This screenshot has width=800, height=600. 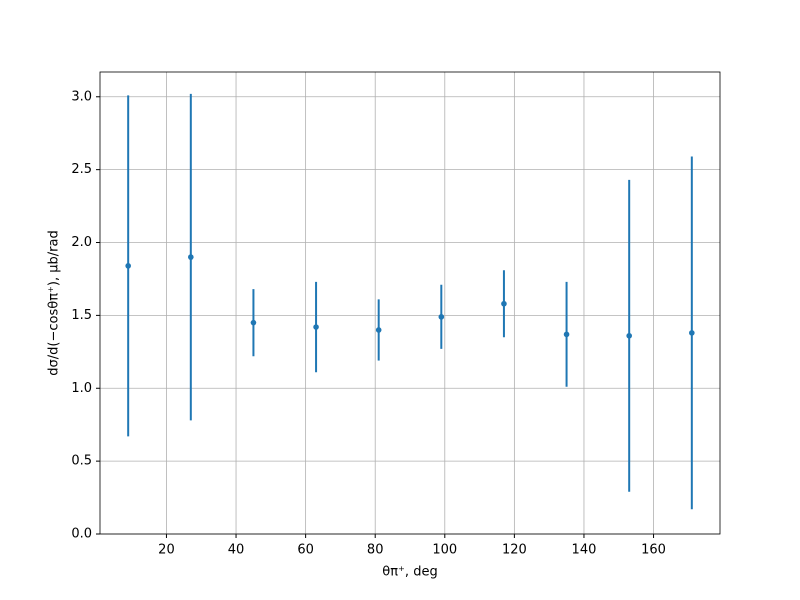 What do you see at coordinates (81, 96) in the screenshot?
I see `y-tick-label: 3.0` at bounding box center [81, 96].